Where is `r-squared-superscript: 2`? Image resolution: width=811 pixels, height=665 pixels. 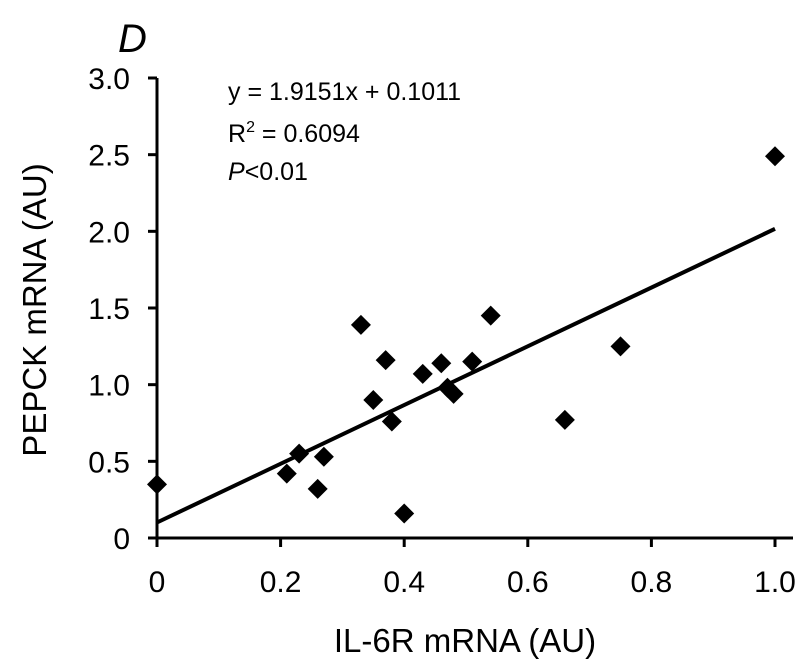 r-squared-superscript: 2 is located at coordinates (250, 127).